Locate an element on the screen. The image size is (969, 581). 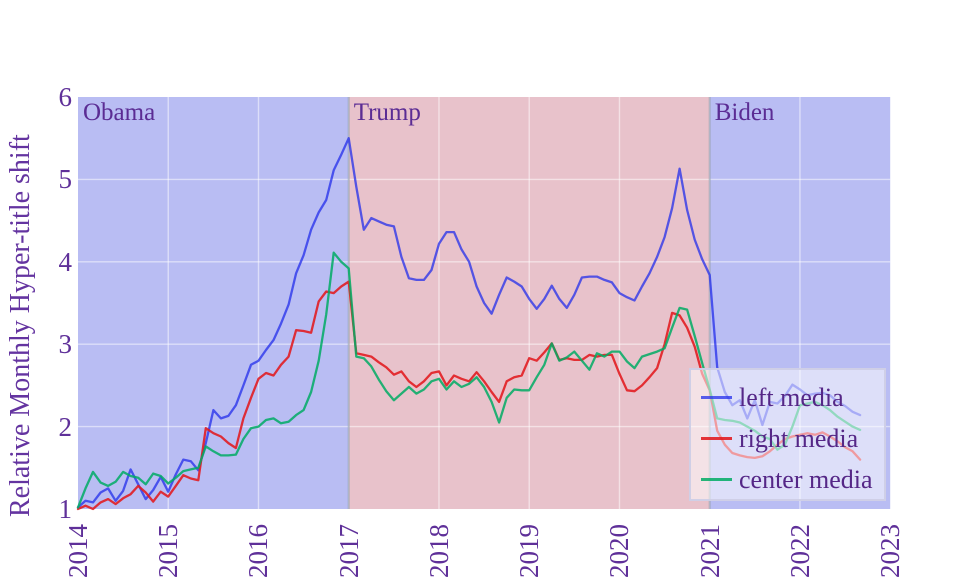
legend-label: left media is located at coordinates (791, 397).